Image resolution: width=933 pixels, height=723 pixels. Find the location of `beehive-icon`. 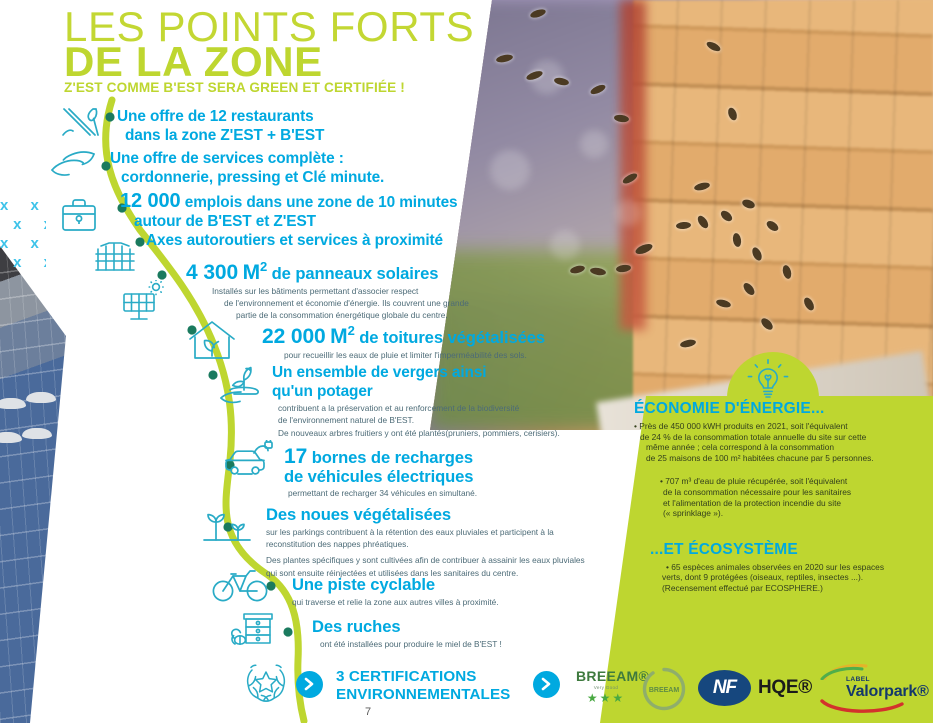

beehive-icon is located at coordinates (254, 632).